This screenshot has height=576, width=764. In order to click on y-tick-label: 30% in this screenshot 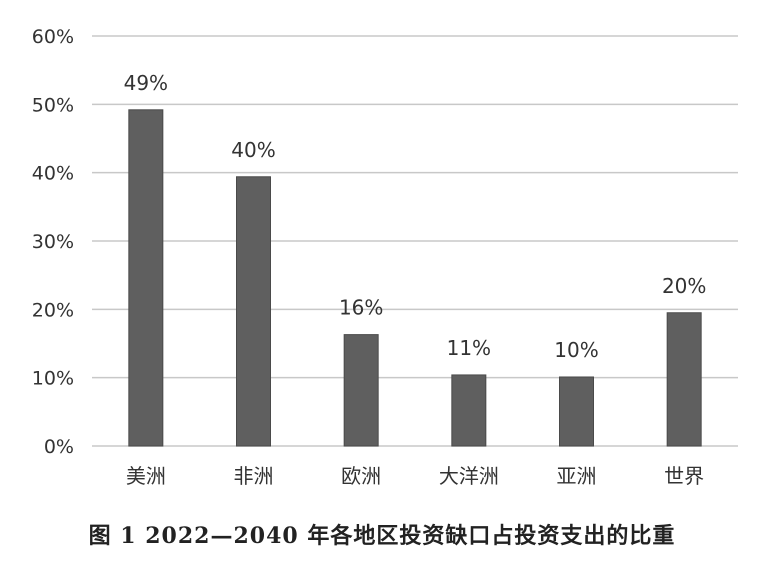, I will do `click(53, 242)`.